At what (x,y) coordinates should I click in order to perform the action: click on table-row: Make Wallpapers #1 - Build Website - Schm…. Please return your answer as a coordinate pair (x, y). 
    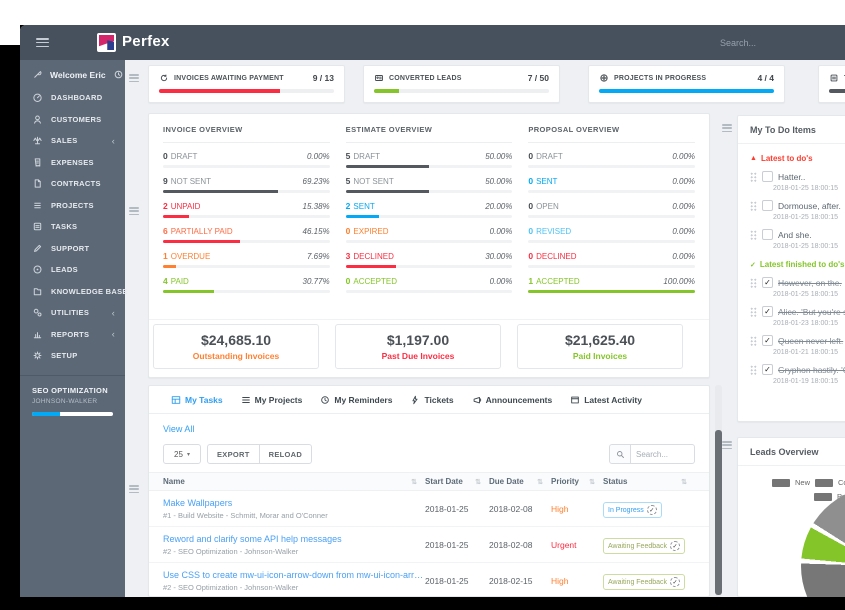
    Looking at the image, I should click on (429, 509).